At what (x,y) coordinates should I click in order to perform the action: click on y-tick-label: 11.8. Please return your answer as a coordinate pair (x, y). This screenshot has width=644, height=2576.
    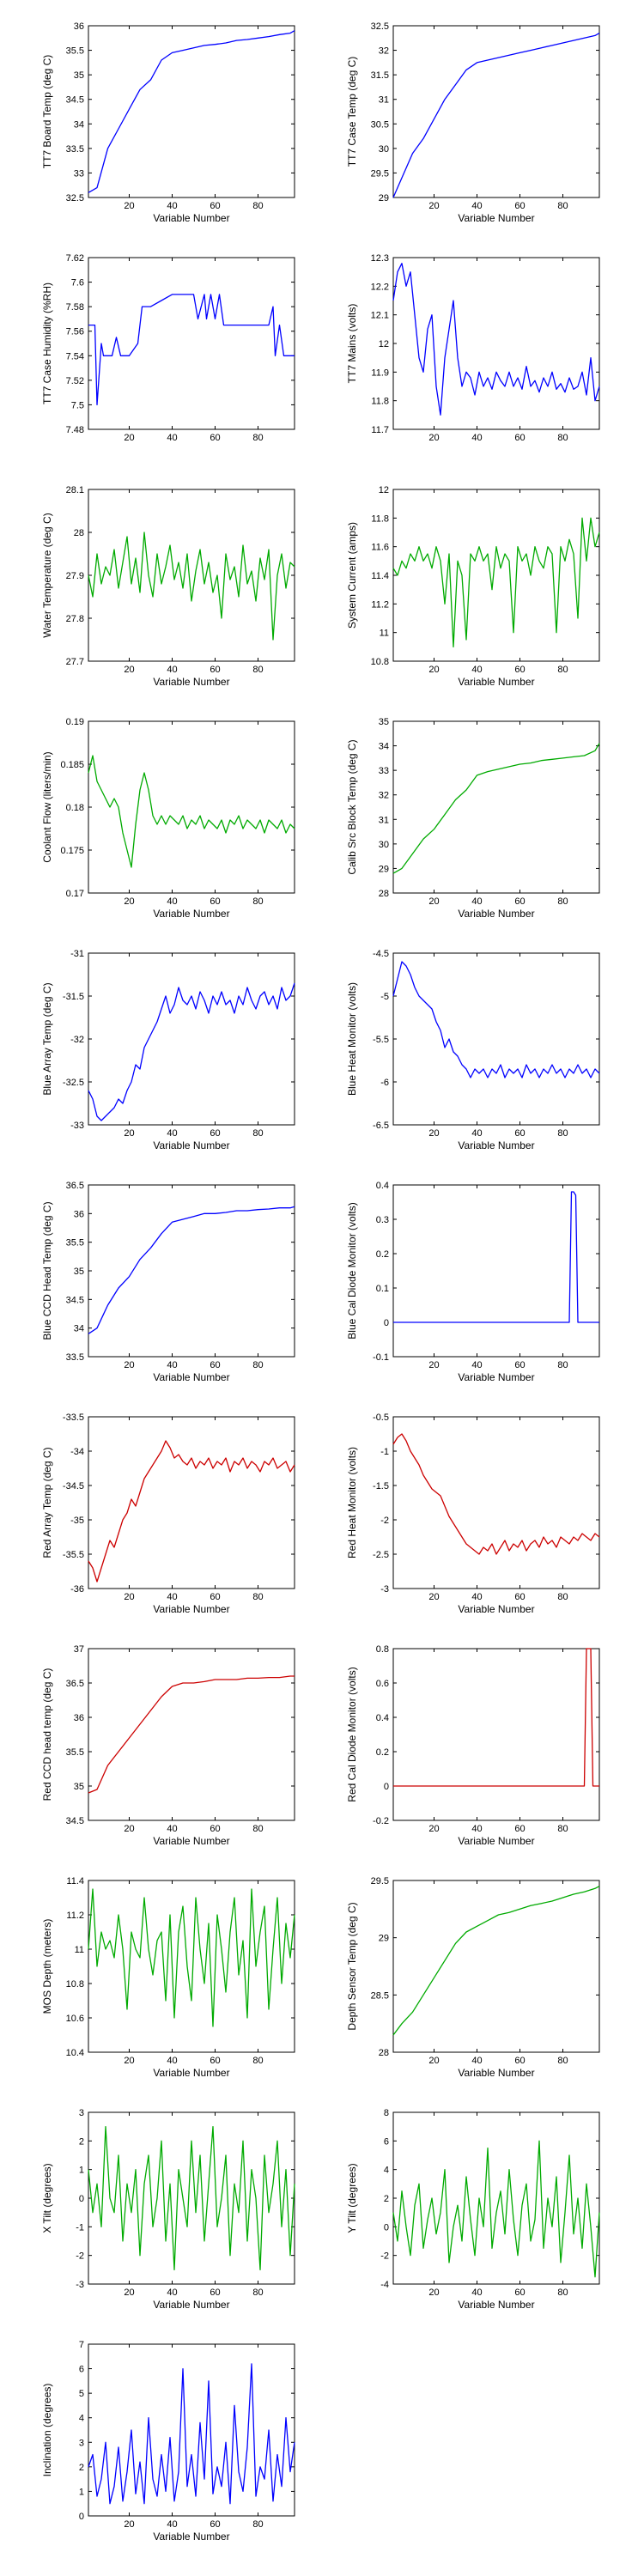
    Looking at the image, I should click on (380, 519).